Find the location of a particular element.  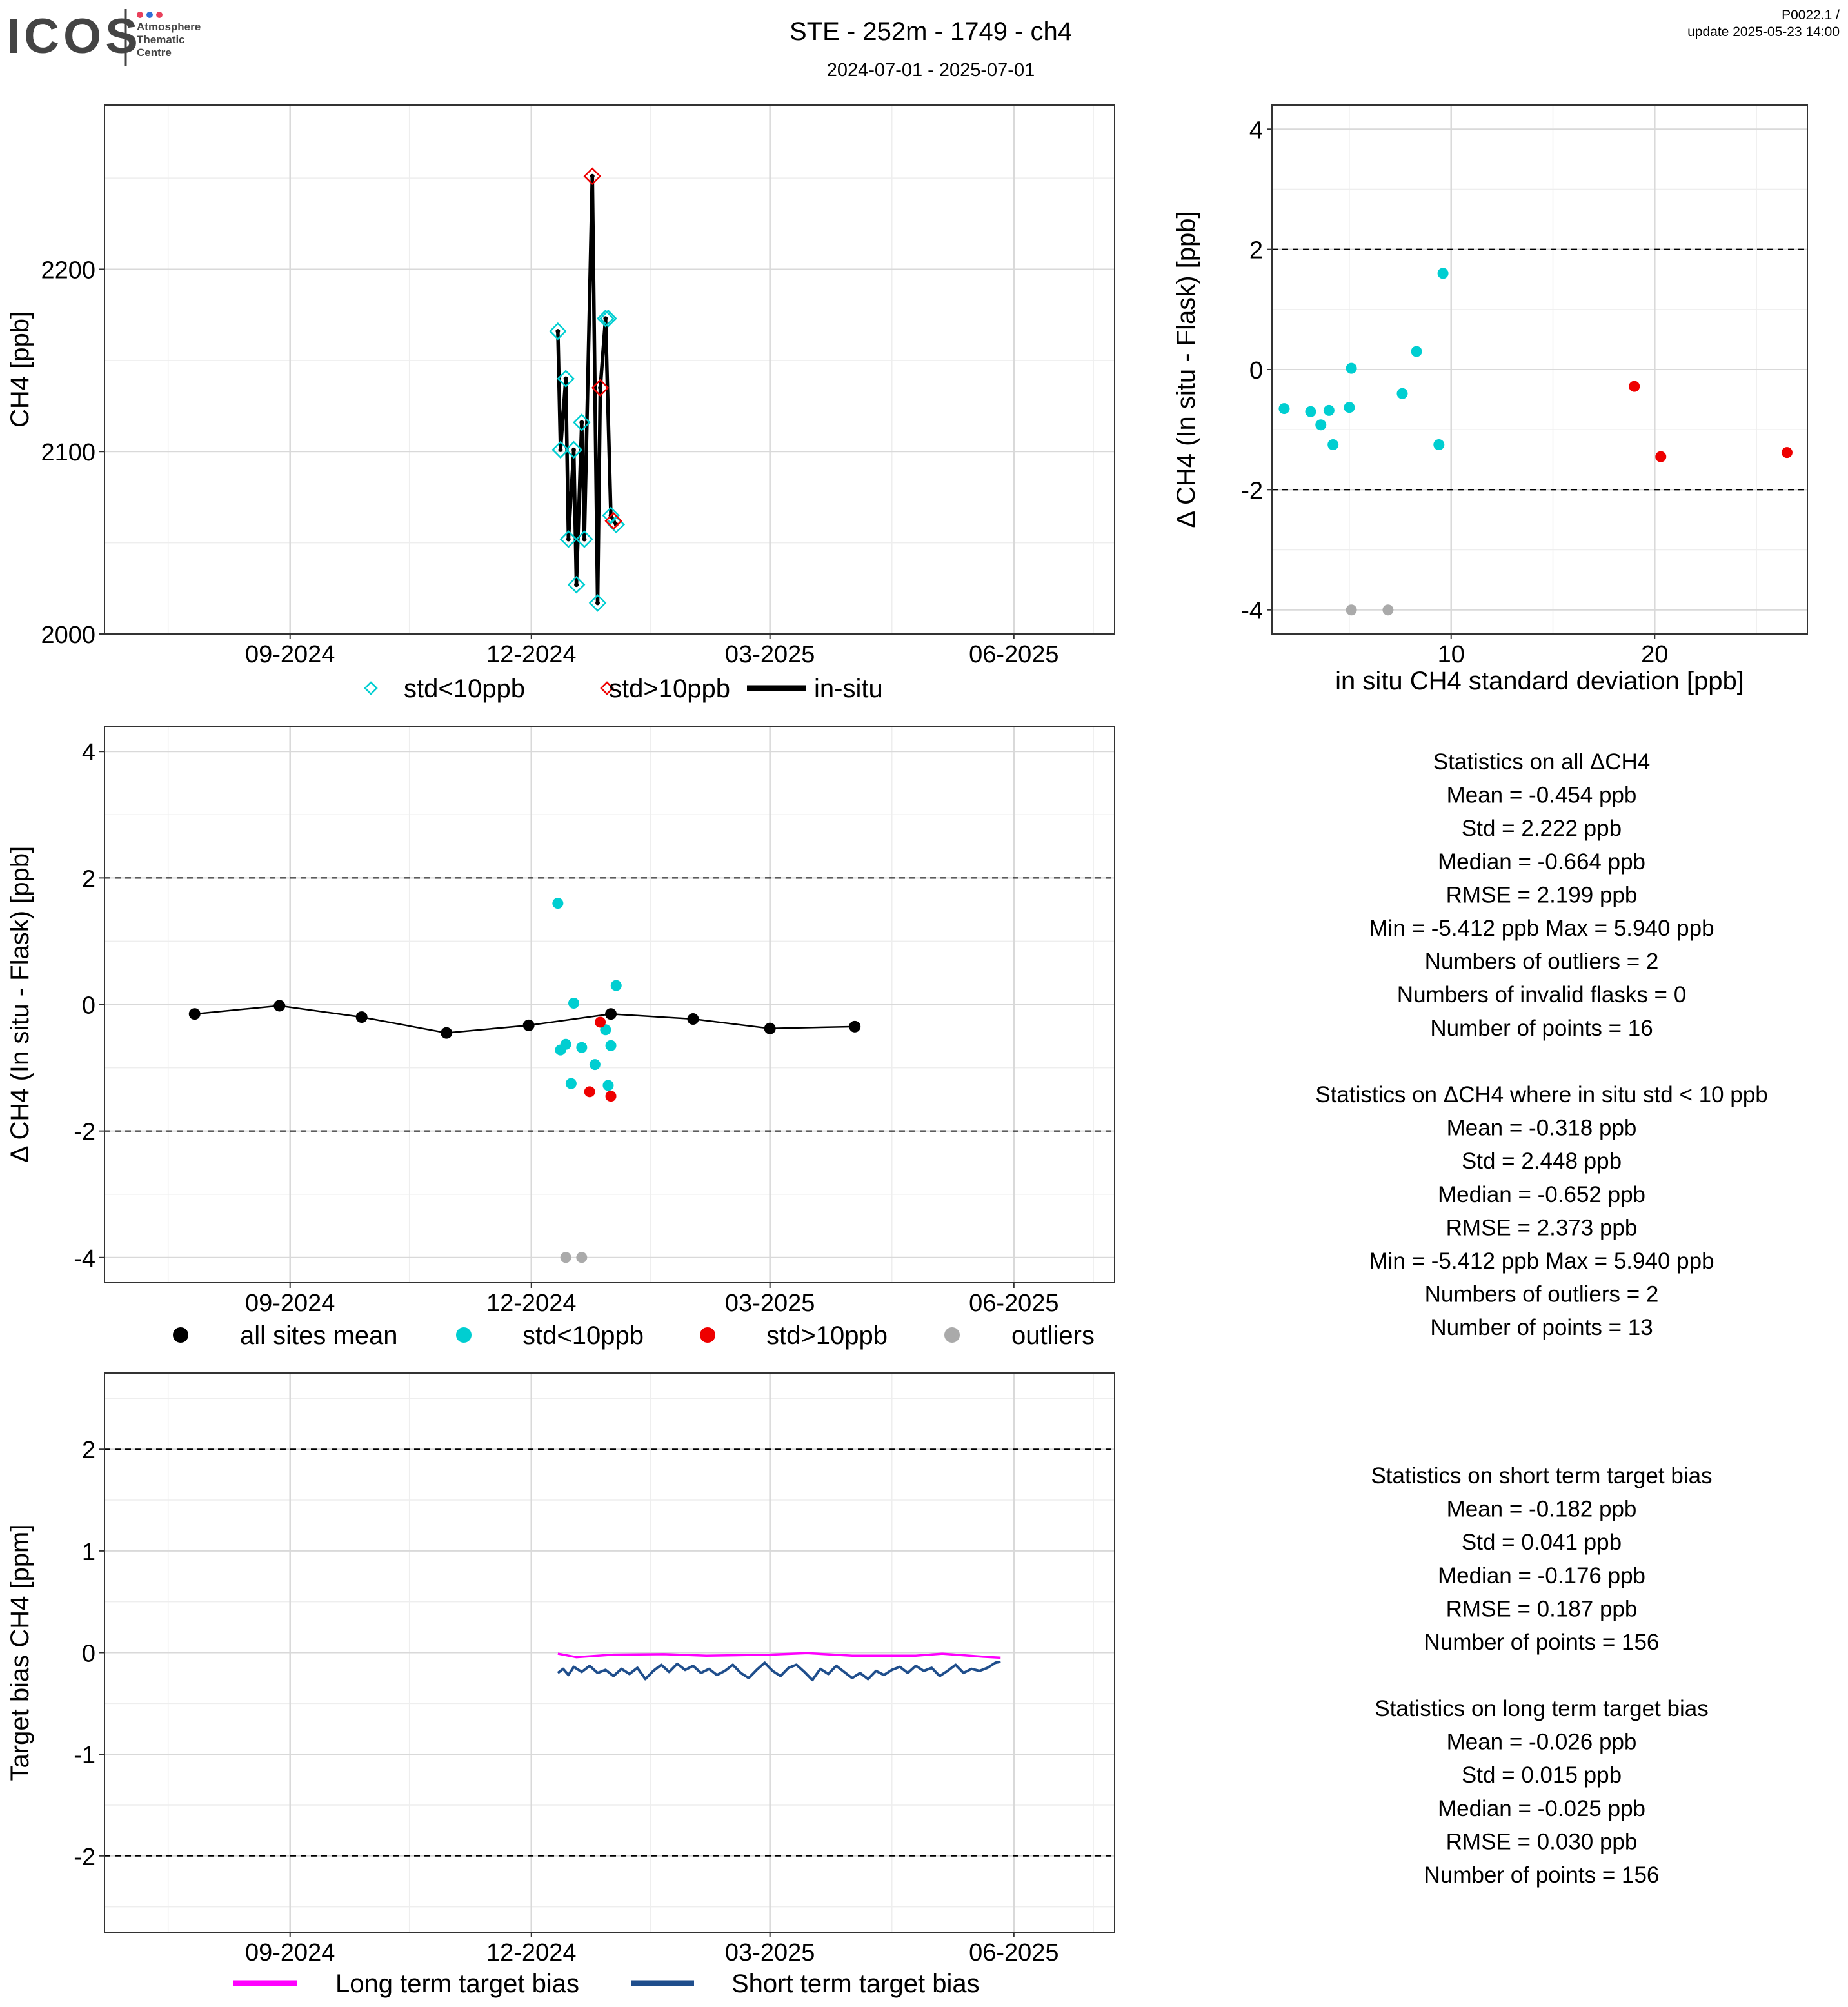

legend-mean-key is located at coordinates (181, 1335).